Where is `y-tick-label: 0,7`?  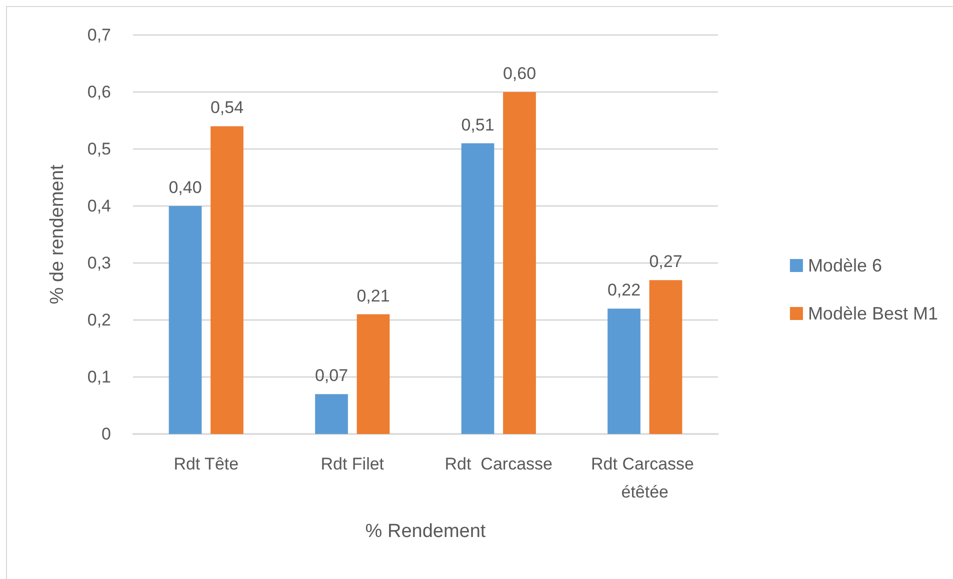
y-tick-label: 0,7 is located at coordinates (99, 35).